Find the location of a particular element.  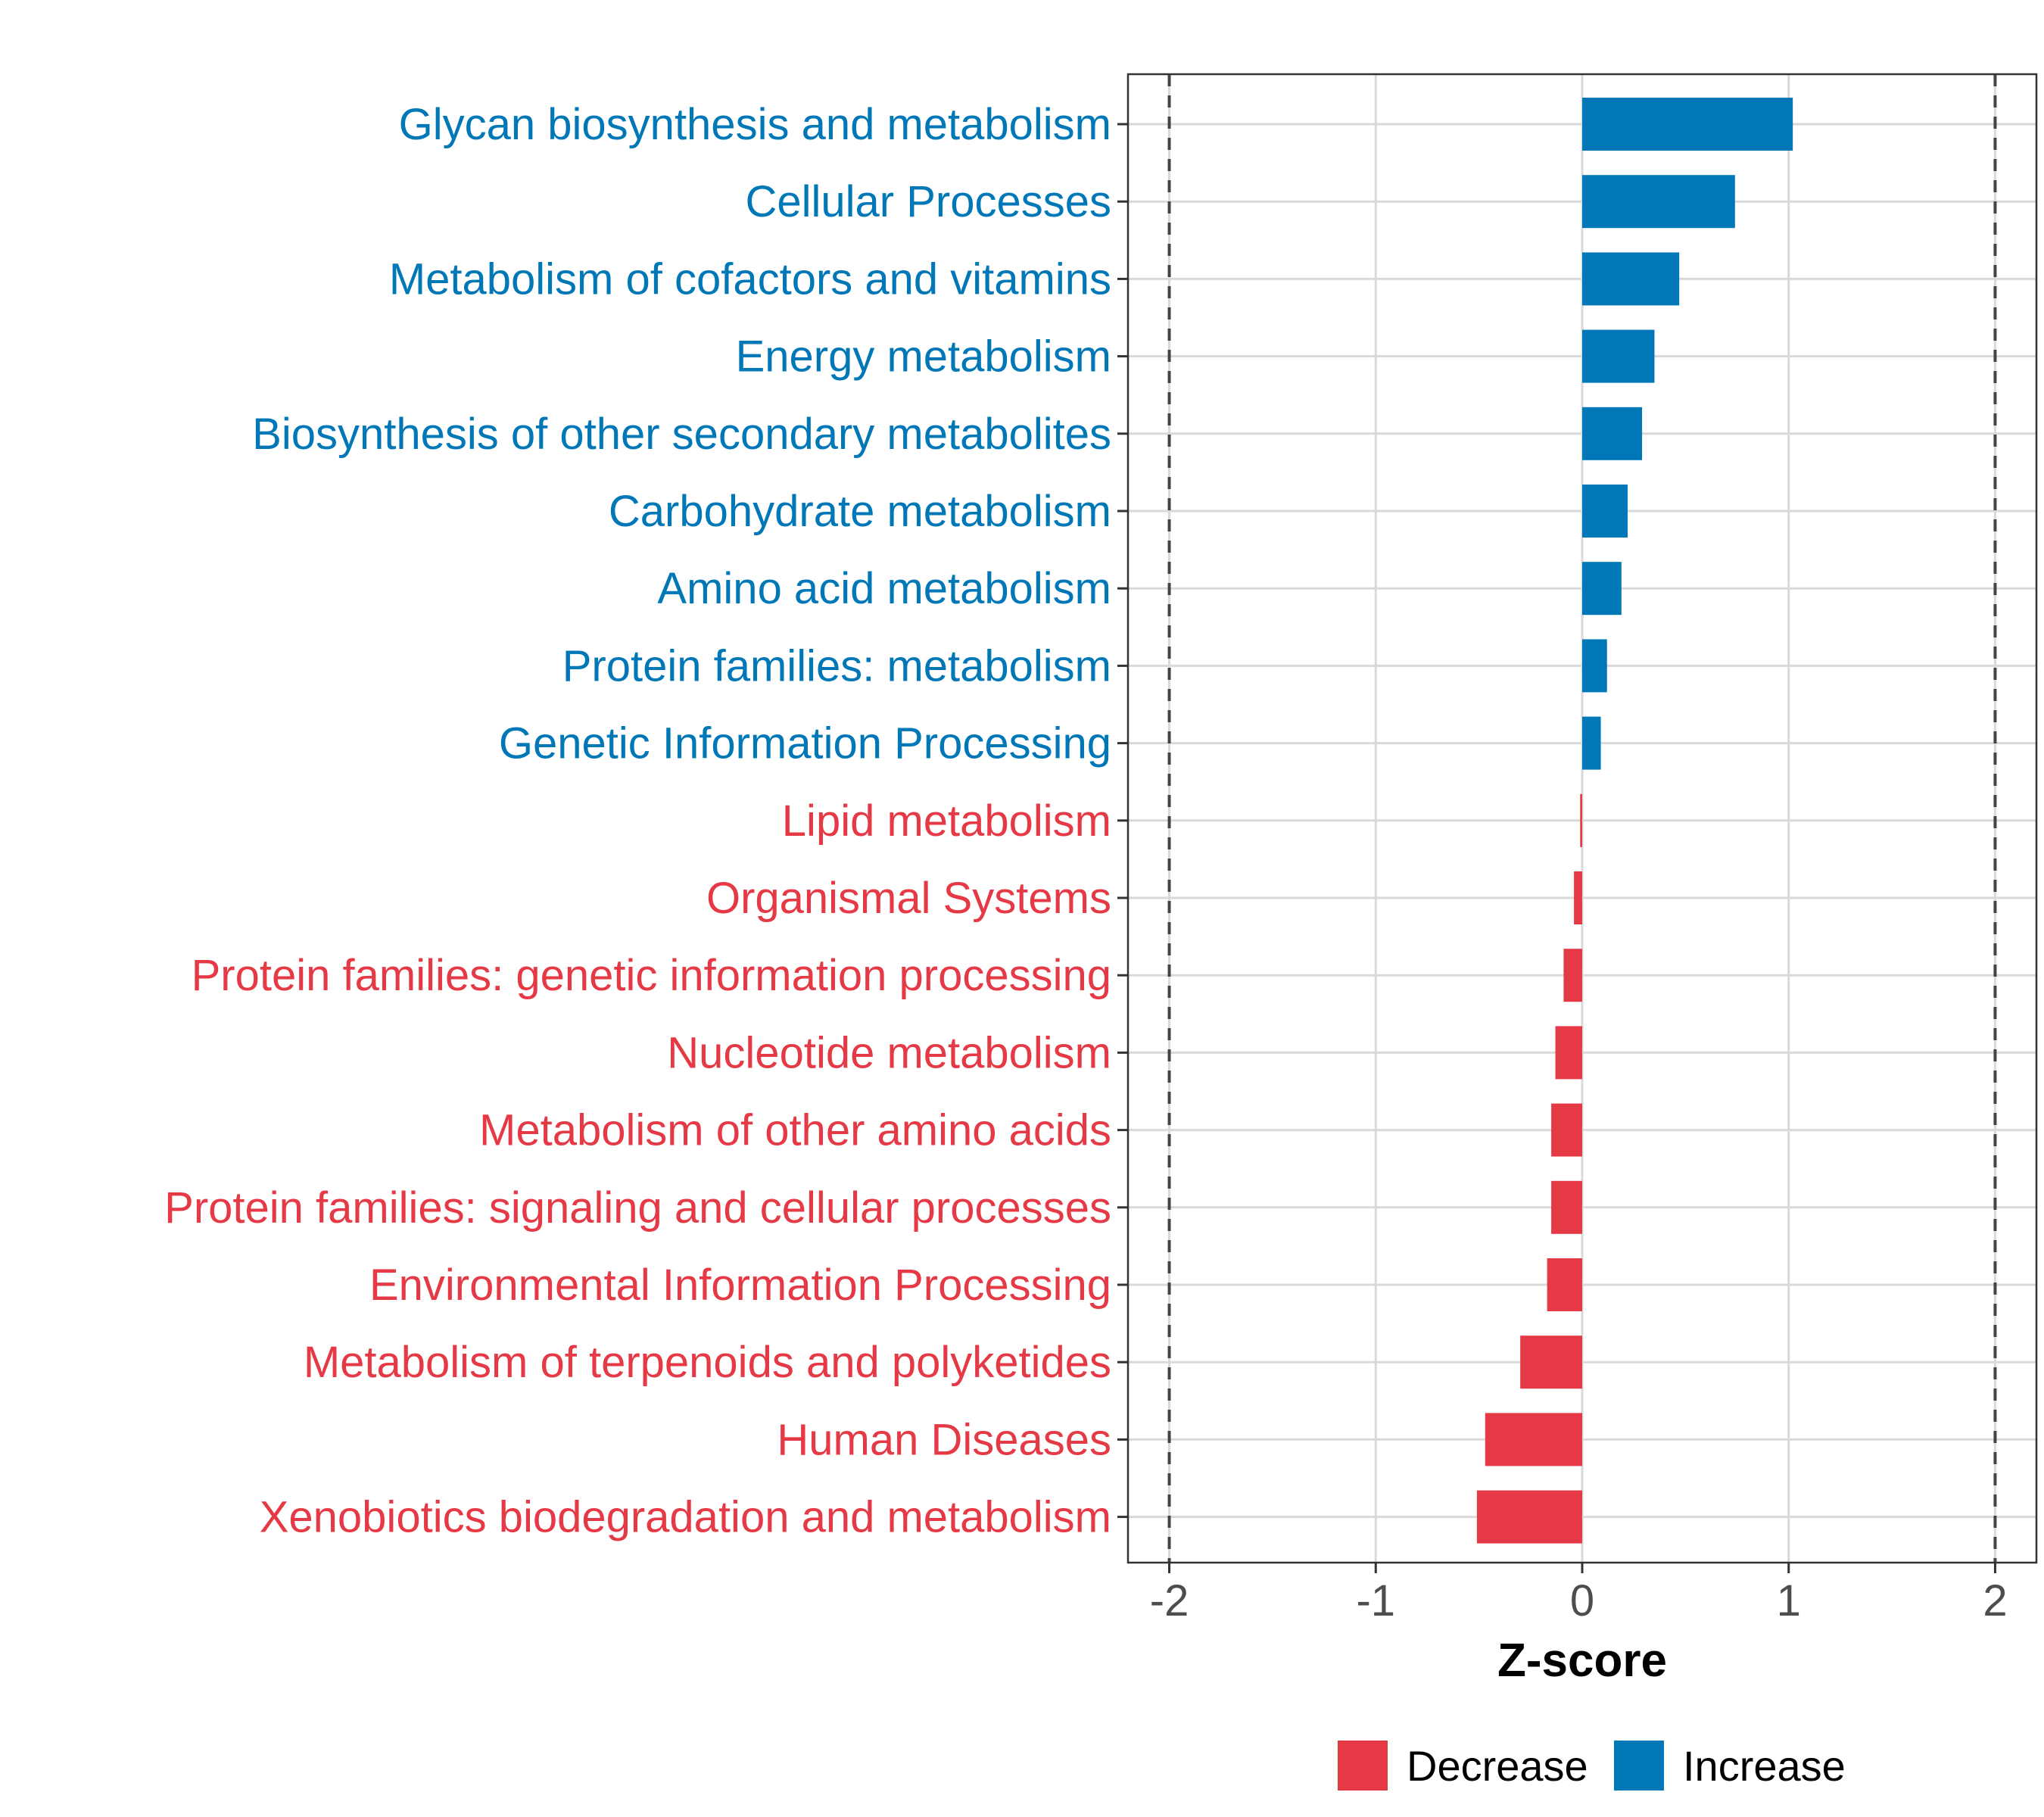

x-tick-label-1: -1 is located at coordinates (1375, 1600).